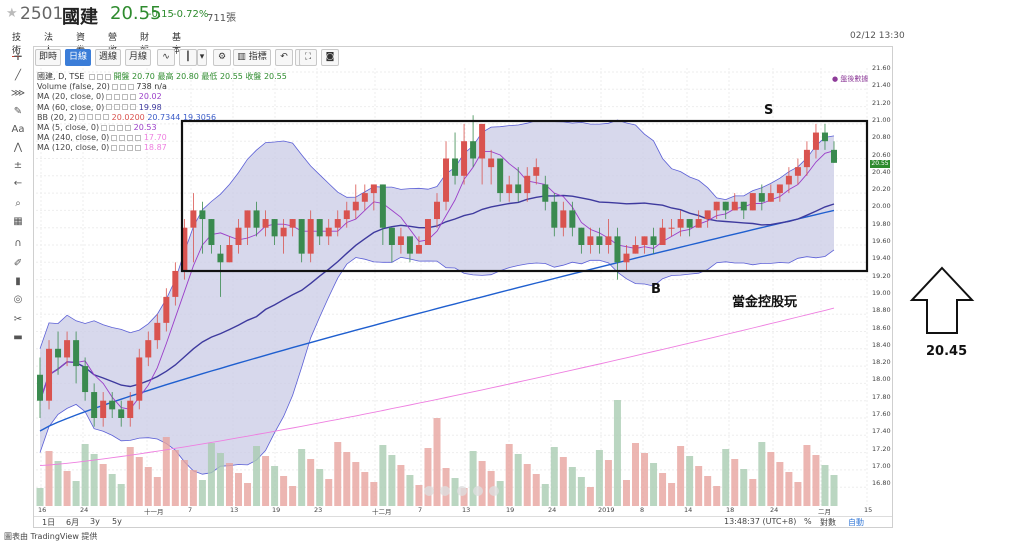 The image size is (1024, 543). Describe the element at coordinates (155, 148) in the screenshot. I see `legend-ma120-value: 18.87` at that location.